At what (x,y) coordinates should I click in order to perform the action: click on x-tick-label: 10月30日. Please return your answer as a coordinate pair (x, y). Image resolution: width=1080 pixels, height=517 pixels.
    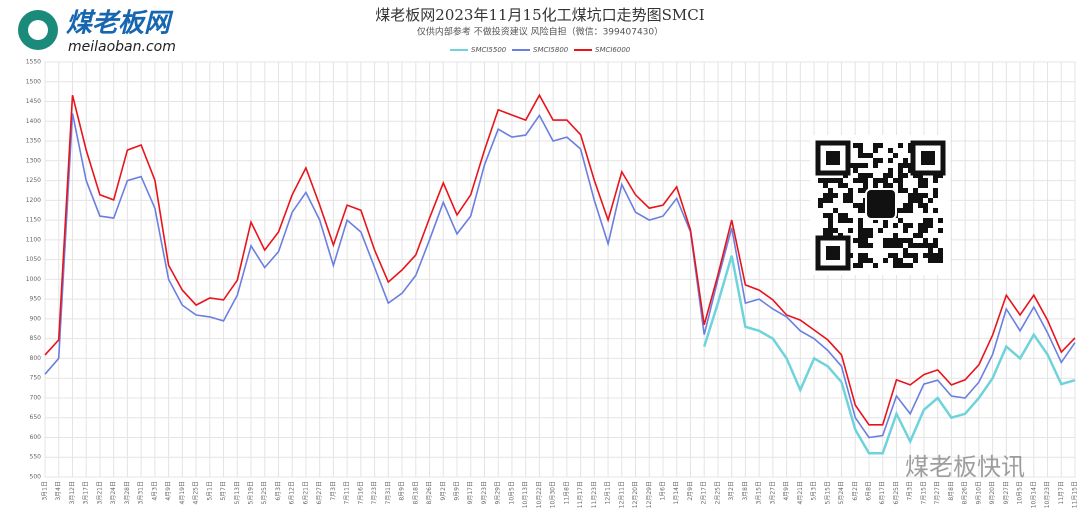
    Looking at the image, I should click on (553, 494).